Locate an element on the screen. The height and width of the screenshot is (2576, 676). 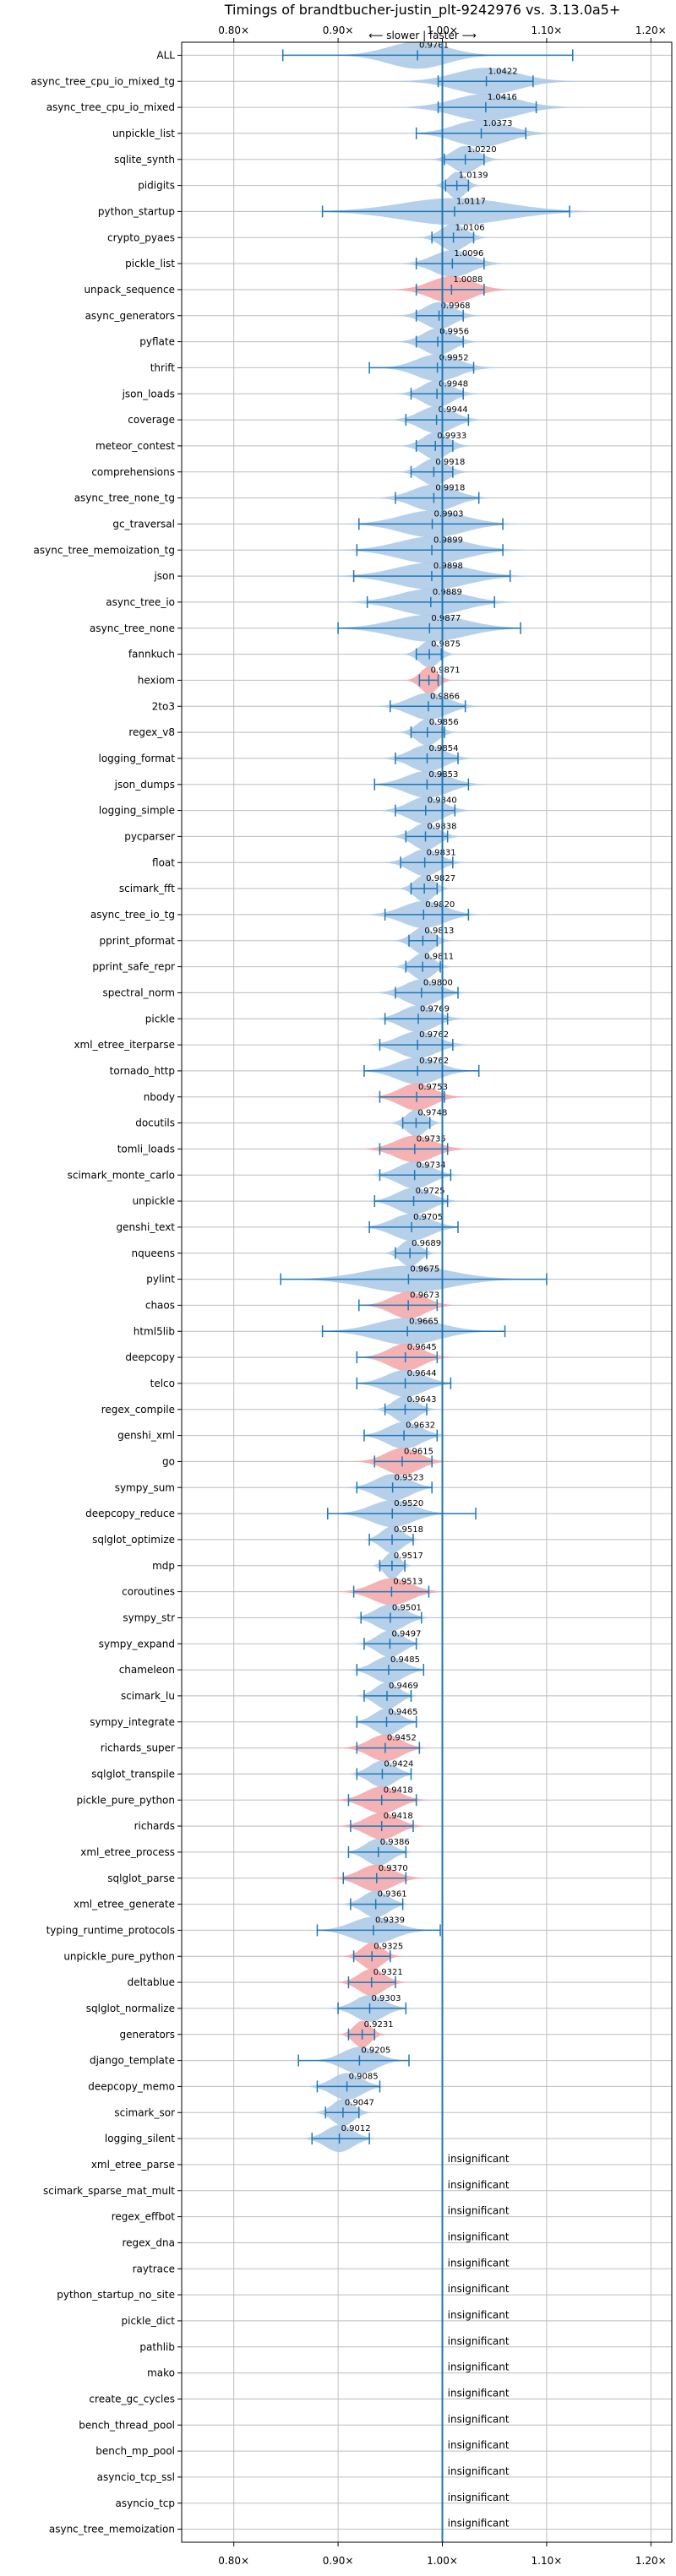
category-label: tomli_loads is located at coordinates (146, 1149).